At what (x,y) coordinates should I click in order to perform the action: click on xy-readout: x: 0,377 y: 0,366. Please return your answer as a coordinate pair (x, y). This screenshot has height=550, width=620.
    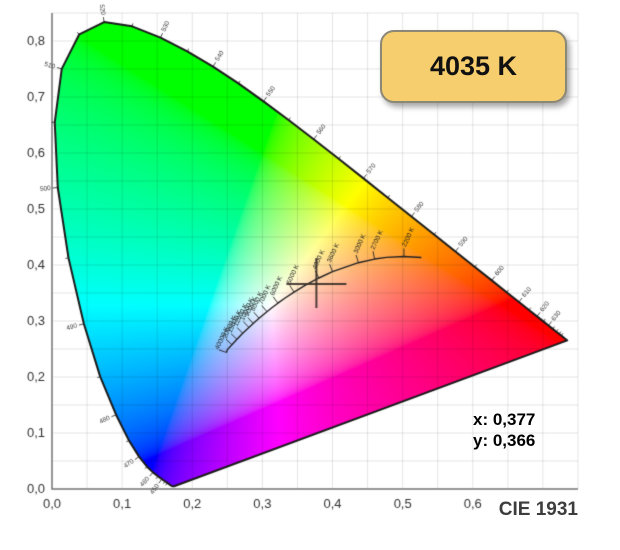
    Looking at the image, I should click on (504, 430).